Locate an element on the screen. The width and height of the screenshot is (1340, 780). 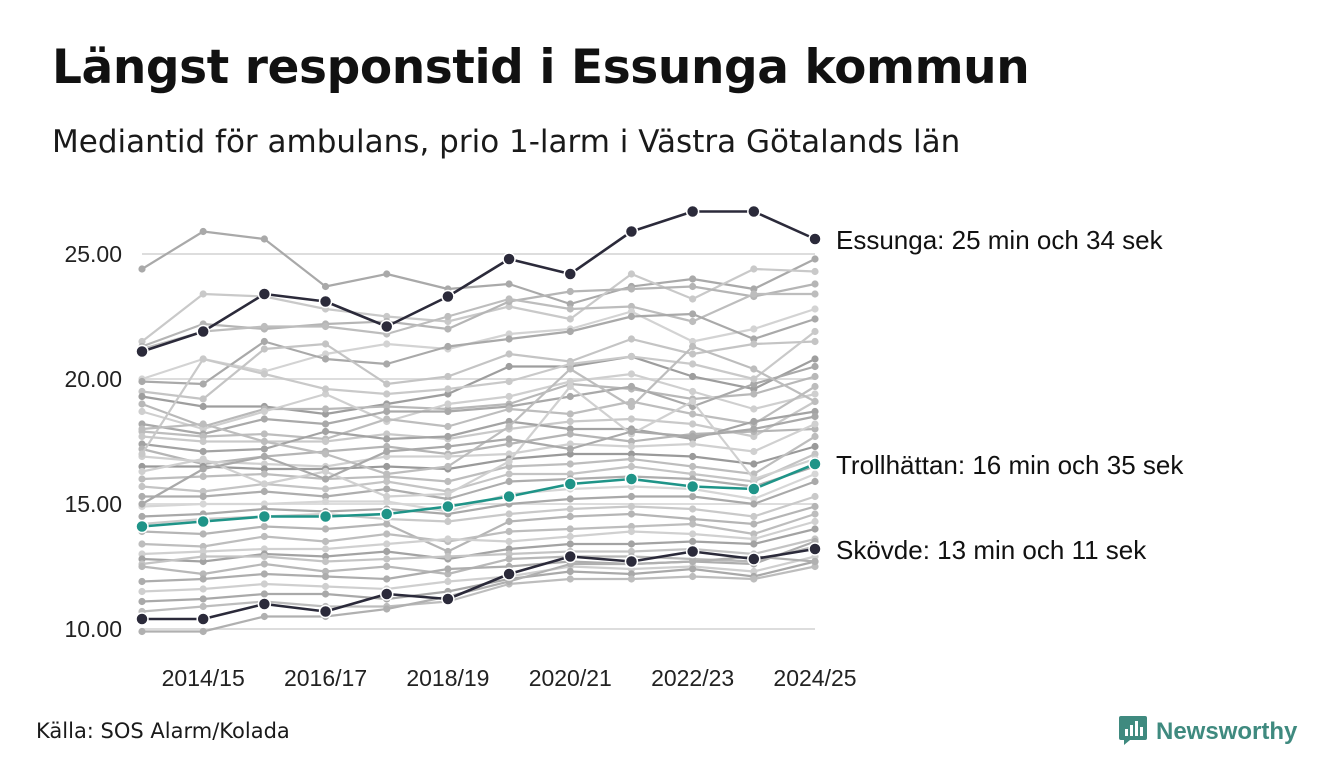
x-tick-label: 2014/15 is located at coordinates (203, 678).